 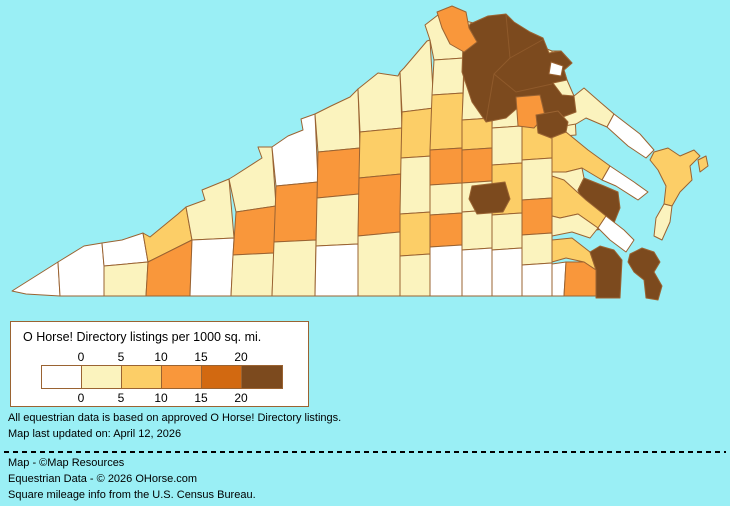 I want to click on county-sw-tip, so click(x=36, y=279).